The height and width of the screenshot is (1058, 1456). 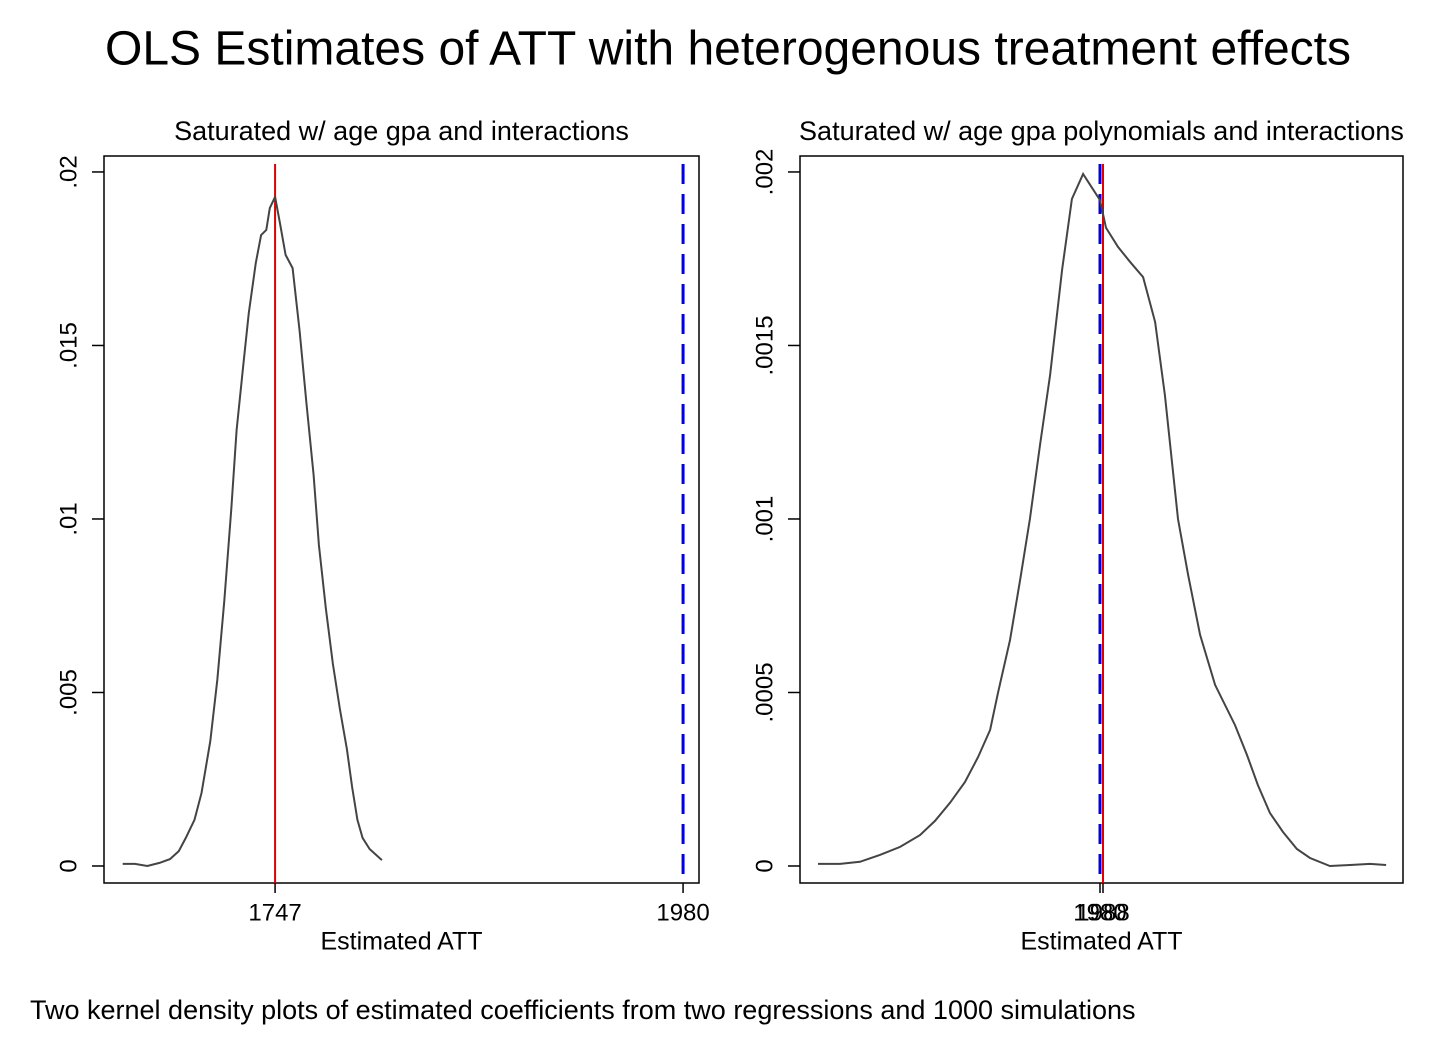 I want to click on x-tick-label: 1988, so click(x=1102, y=912).